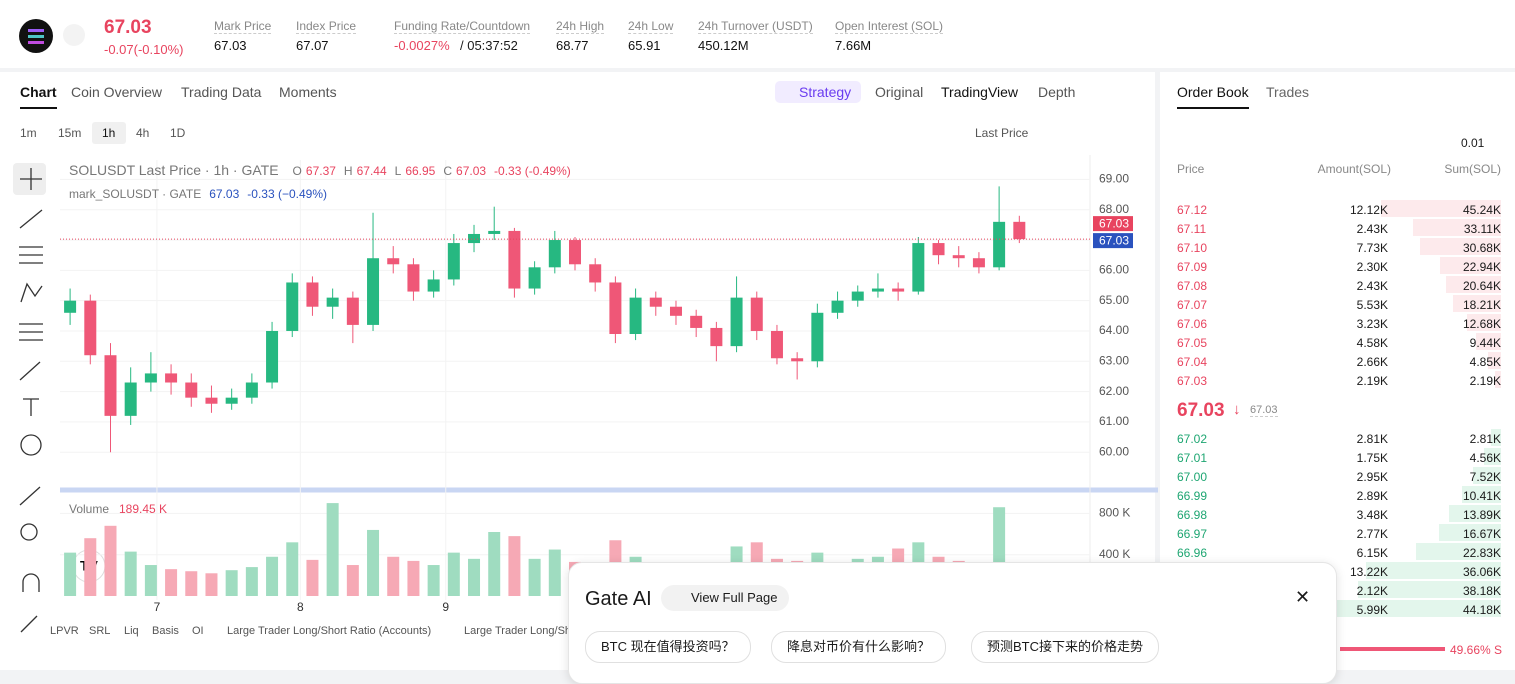 This screenshot has height=684, width=1515. I want to click on indicator-tab: Liq, so click(131, 631).